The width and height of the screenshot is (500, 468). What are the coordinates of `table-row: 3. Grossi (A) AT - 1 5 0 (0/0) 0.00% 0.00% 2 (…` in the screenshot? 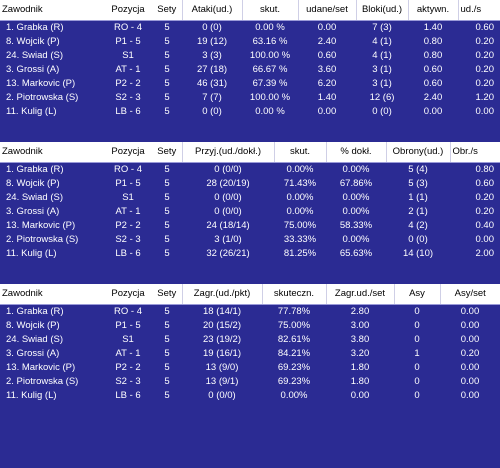 It's located at (250, 211).